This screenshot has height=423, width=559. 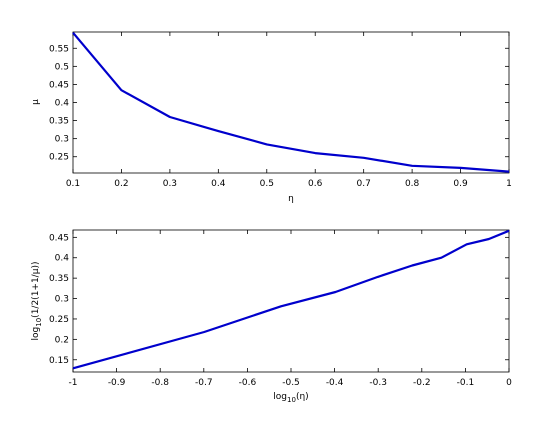 What do you see at coordinates (364, 184) in the screenshot?
I see `plot-top-xtick-label: 0.7` at bounding box center [364, 184].